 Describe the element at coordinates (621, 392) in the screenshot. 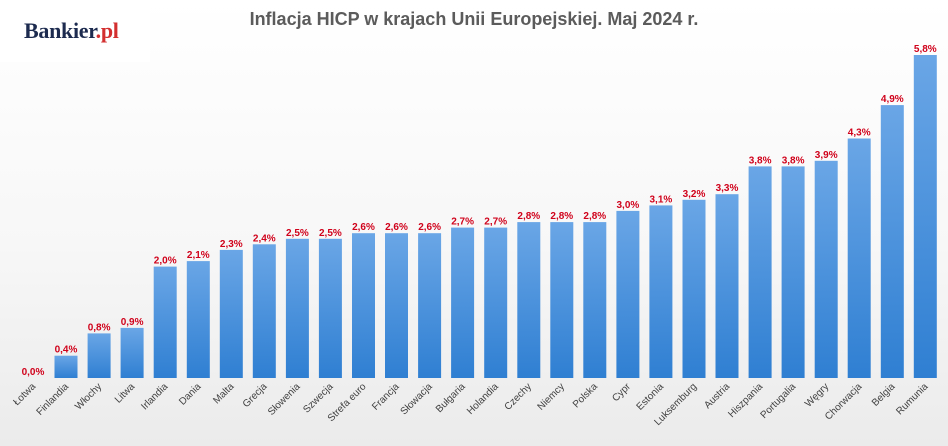

I see `category-label-18: Cypr` at that location.